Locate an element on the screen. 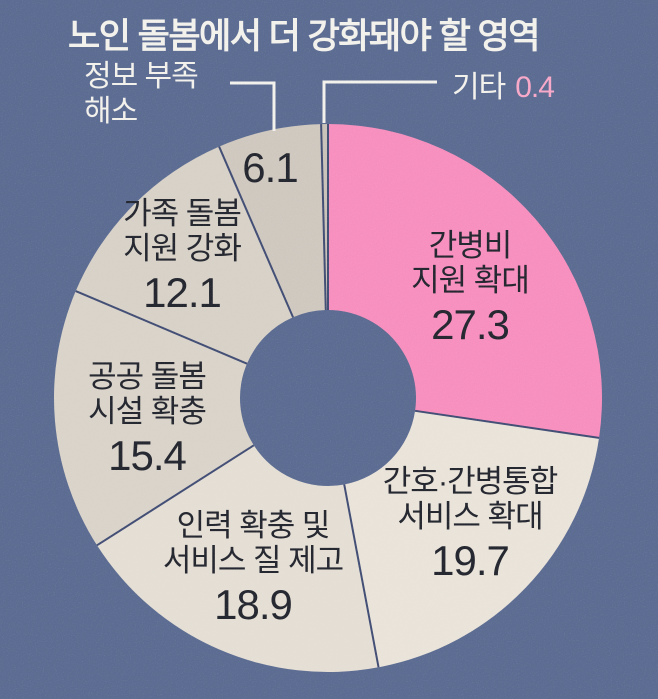 The height and width of the screenshot is (699, 658). label-integrated-service-line2: 서비스 확대 is located at coordinates (470, 516).